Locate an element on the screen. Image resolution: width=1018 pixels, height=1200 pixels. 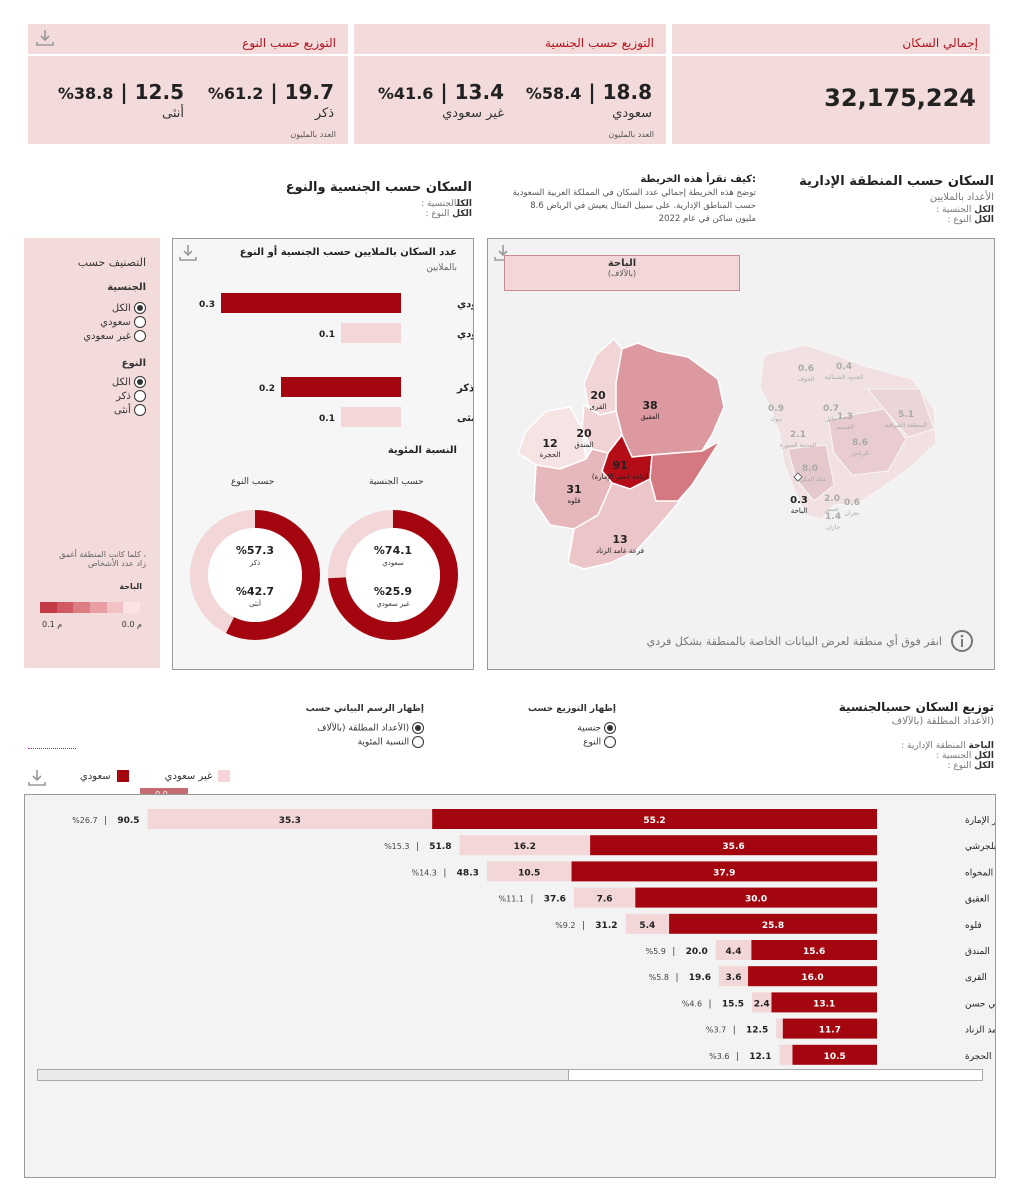
show-chart-opt-abs-label: (الأعداد المطلقة (بالآلاف is located at coordinates (363, 728).